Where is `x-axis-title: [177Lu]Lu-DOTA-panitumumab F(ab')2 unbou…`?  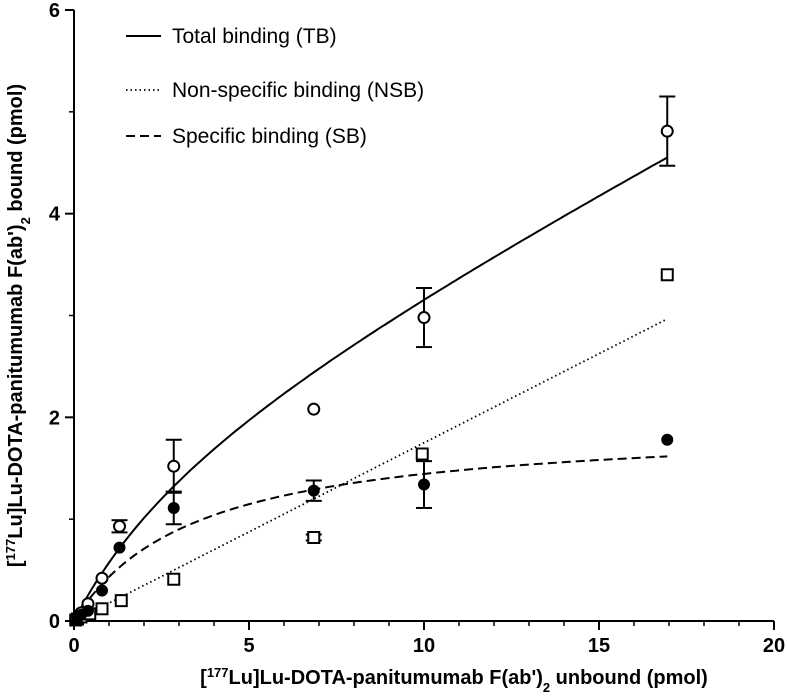
x-axis-title: [177Lu]Lu-DOTA-panitumumab F(ab')2 unbou… is located at coordinates (454, 680).